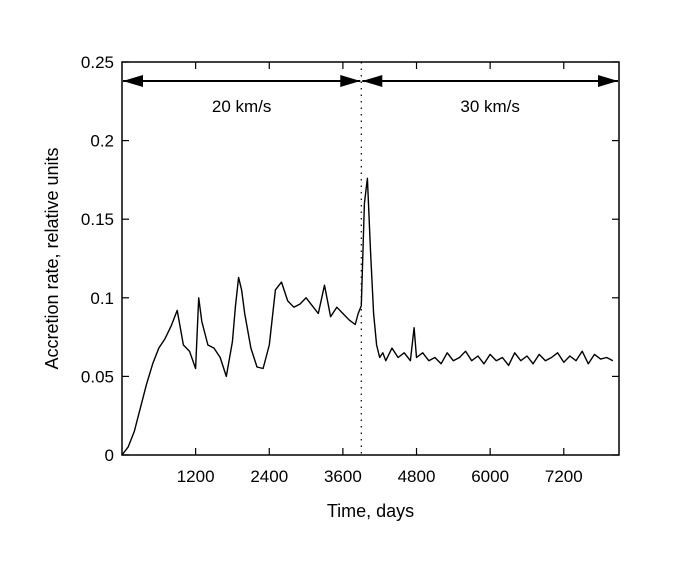 The height and width of the screenshot is (570, 695). What do you see at coordinates (343, 476) in the screenshot?
I see `x-tick-label: 3600` at bounding box center [343, 476].